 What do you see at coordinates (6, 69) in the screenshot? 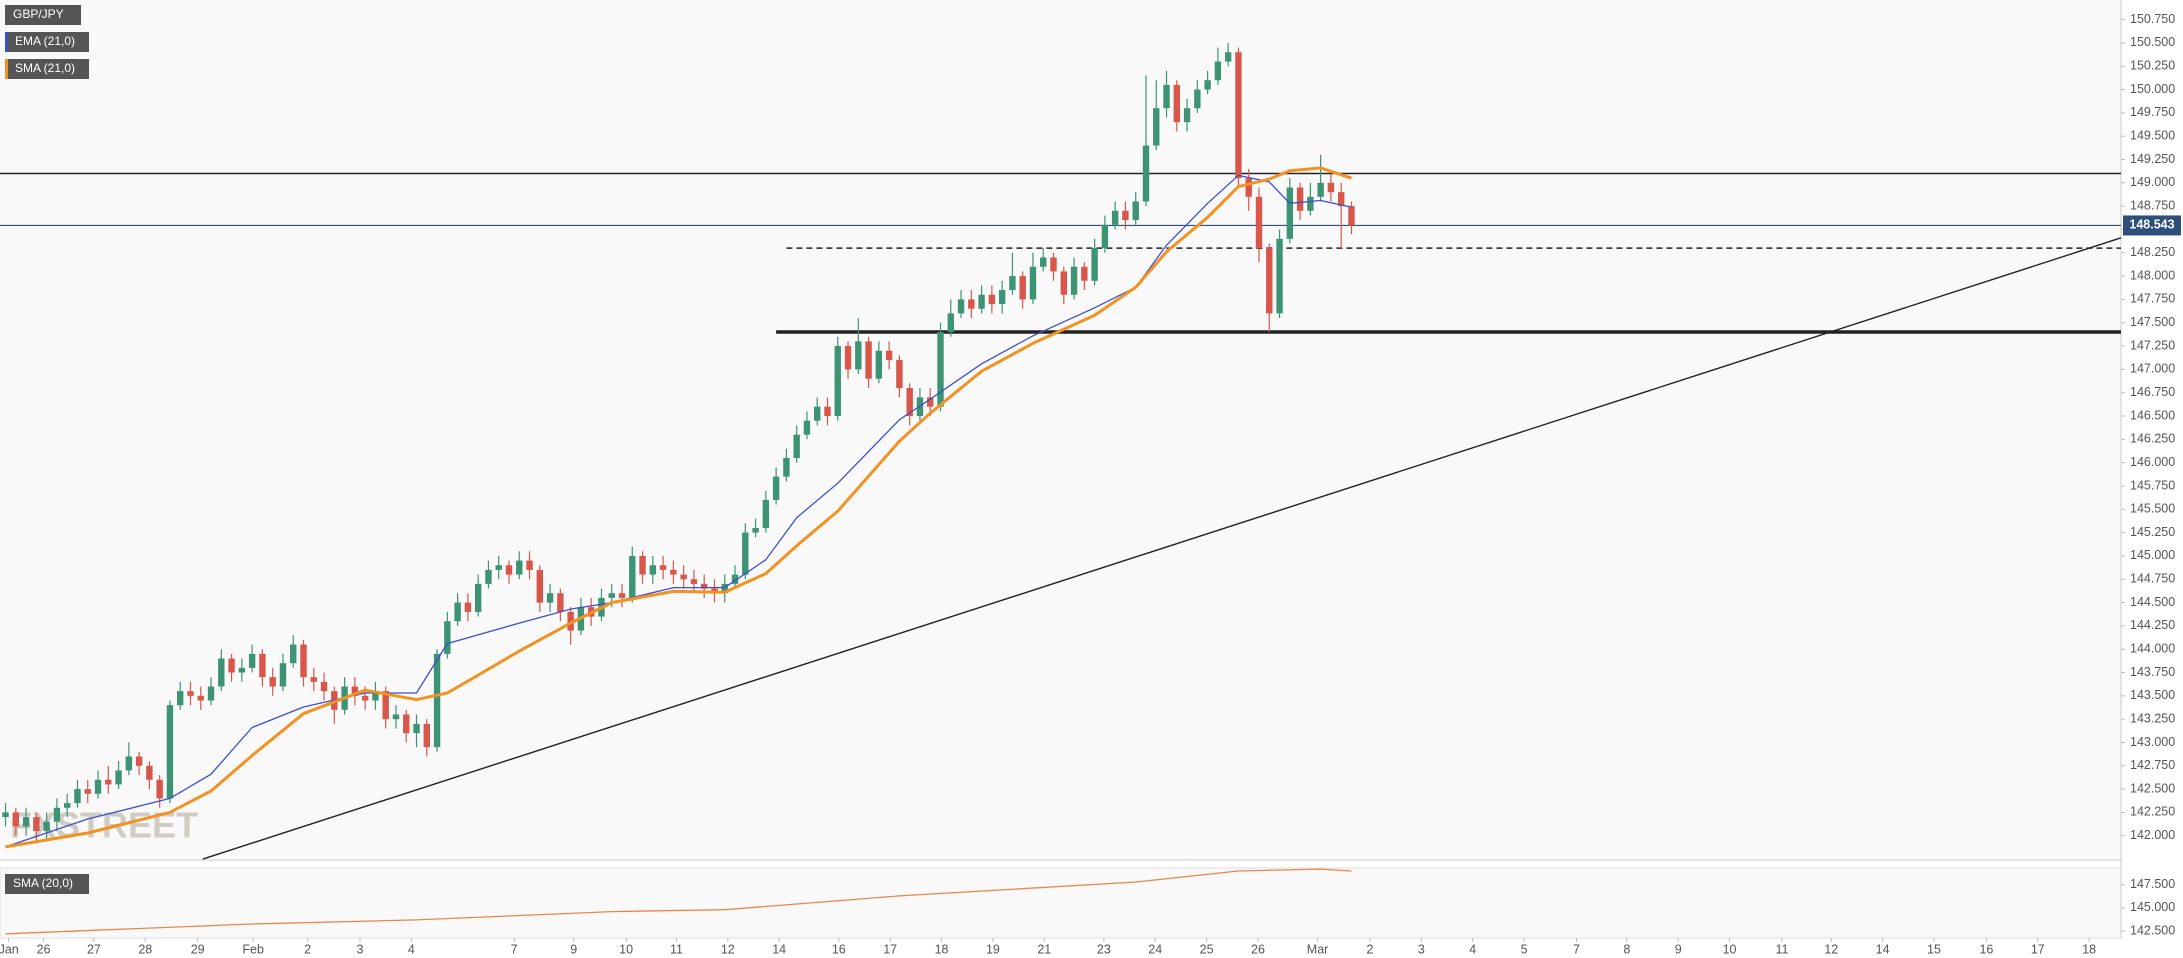
I see `legend-swatch` at bounding box center [6, 69].